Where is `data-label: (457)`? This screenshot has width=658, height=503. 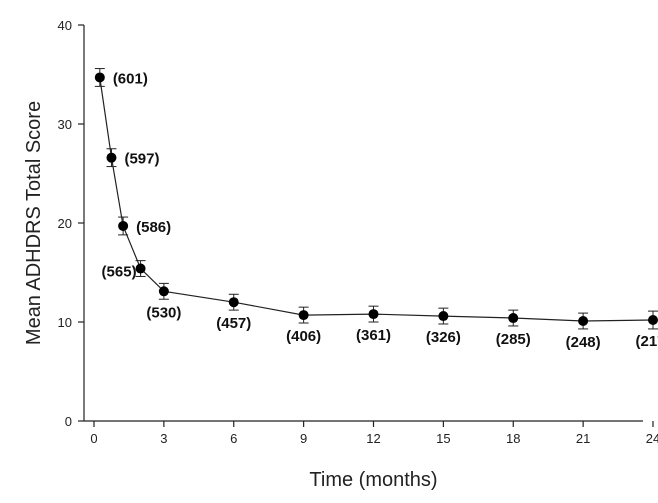
data-label: (457) is located at coordinates (233, 323).